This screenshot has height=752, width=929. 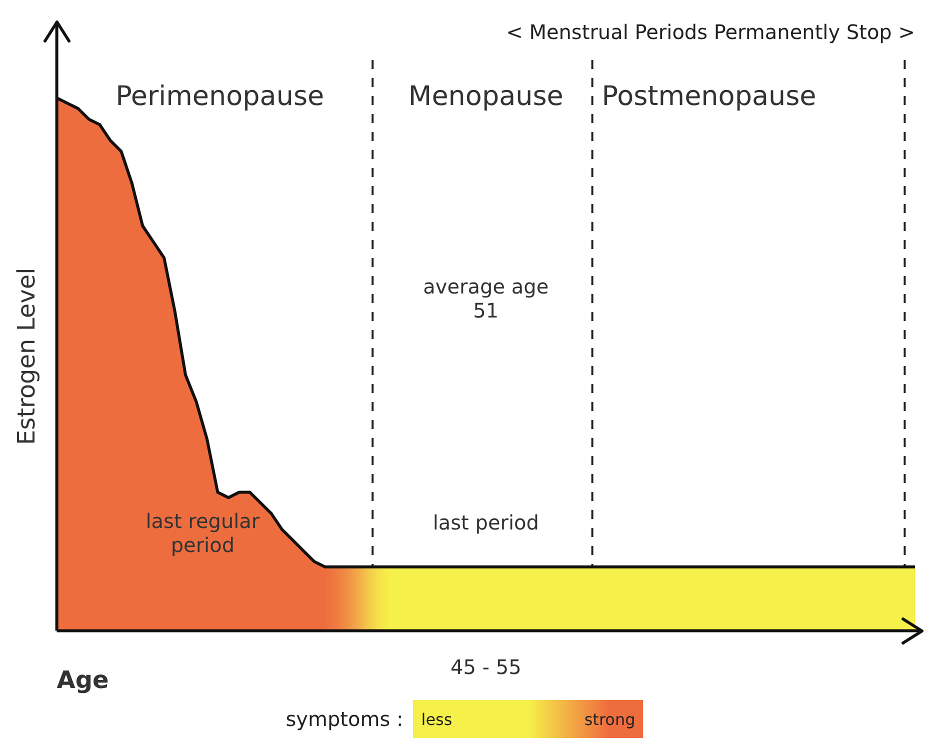 What do you see at coordinates (486, 667) in the screenshot?
I see `text: 45 - 55` at bounding box center [486, 667].